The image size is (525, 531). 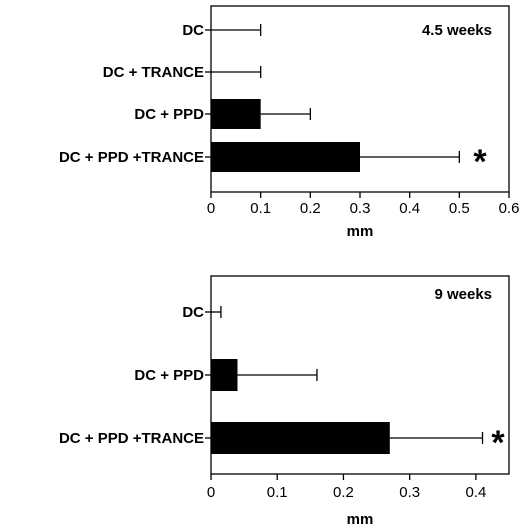 I want to click on category-label: DC + TRANCE, so click(x=153, y=72).